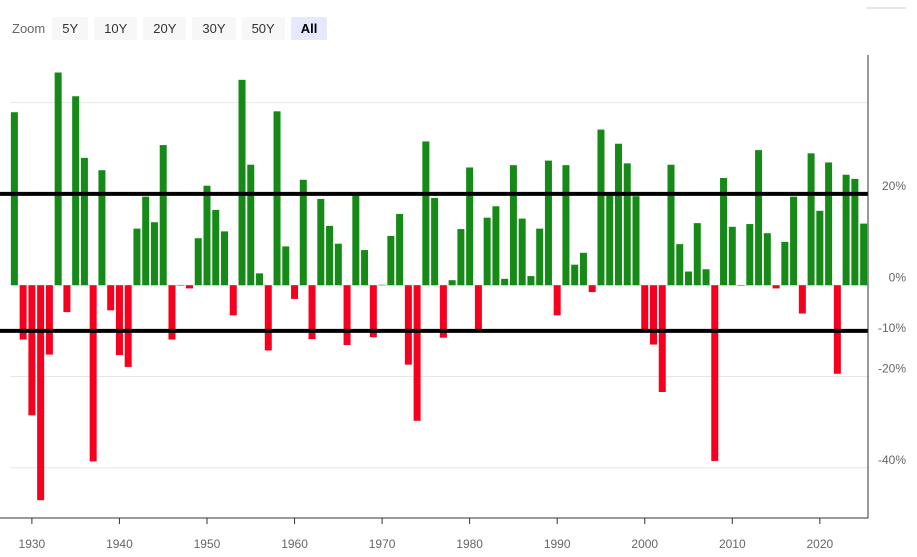  I want to click on zoom-button: 20Y, so click(165, 28).